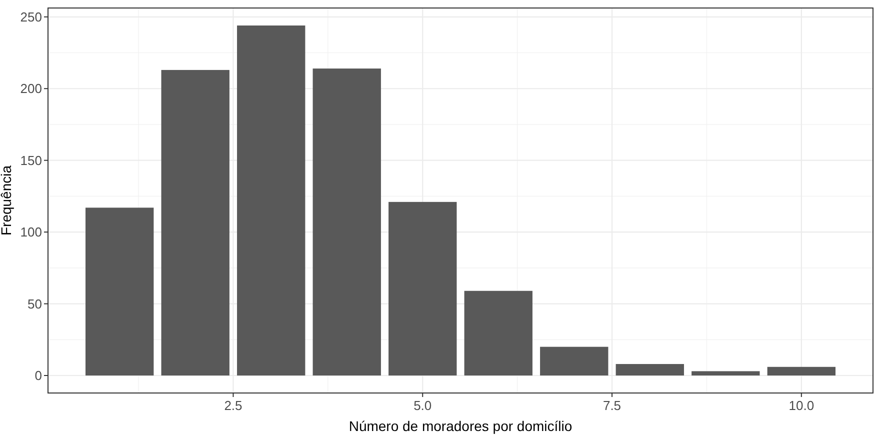 Image resolution: width=875 pixels, height=439 pixels. Describe the element at coordinates (31, 160) in the screenshot. I see `y-tick-label: 150` at that location.